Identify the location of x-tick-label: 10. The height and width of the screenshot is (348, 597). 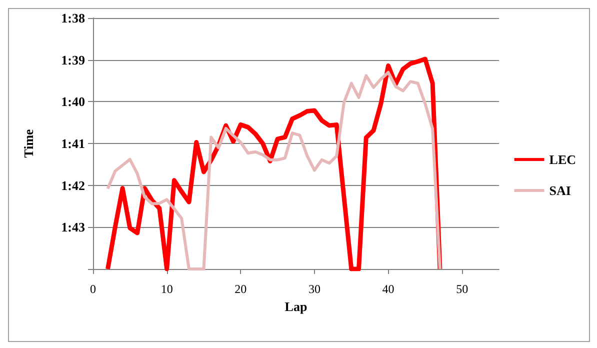
(166, 289).